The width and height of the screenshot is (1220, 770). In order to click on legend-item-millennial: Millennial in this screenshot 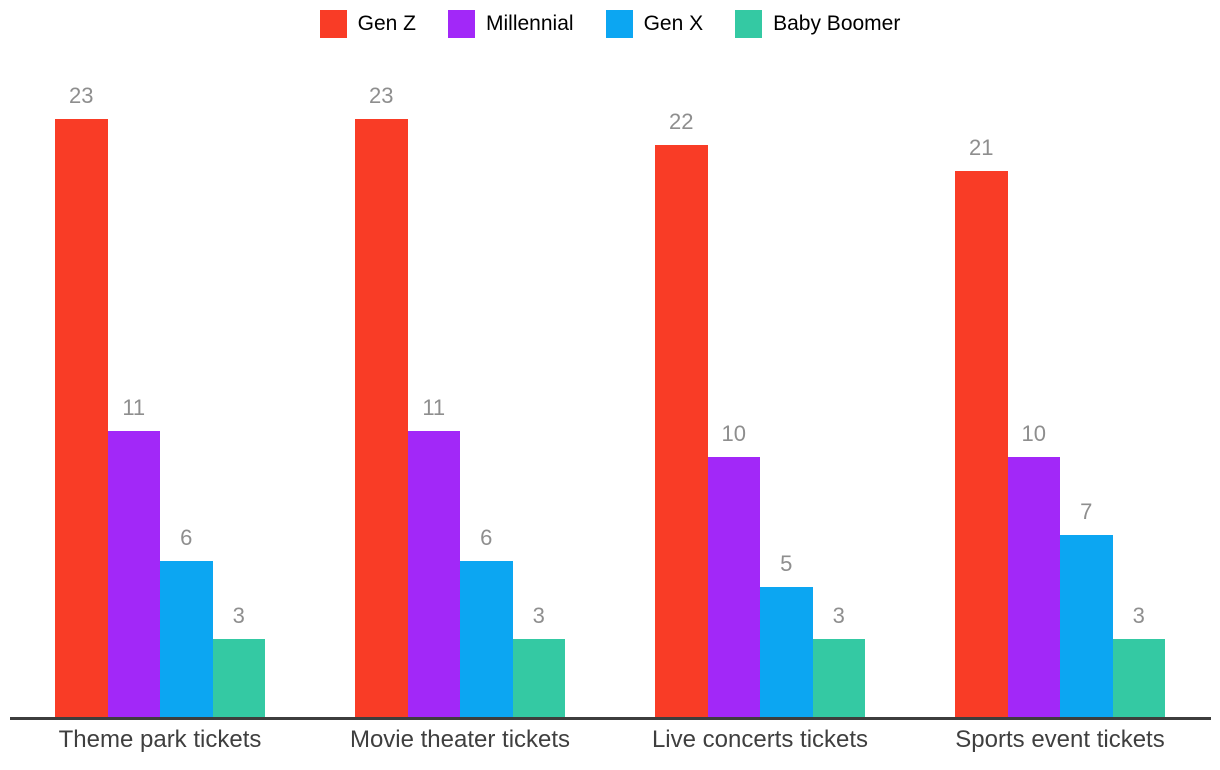, I will do `click(511, 24)`.